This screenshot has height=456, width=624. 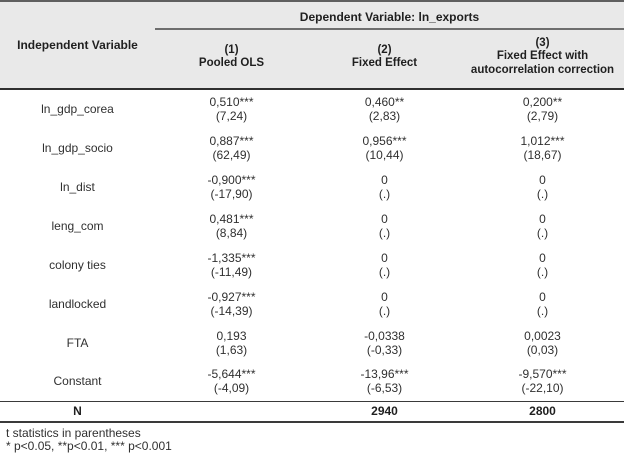 What do you see at coordinates (384, 388) in the screenshot?
I see `t-statistic: (-6,53)` at bounding box center [384, 388].